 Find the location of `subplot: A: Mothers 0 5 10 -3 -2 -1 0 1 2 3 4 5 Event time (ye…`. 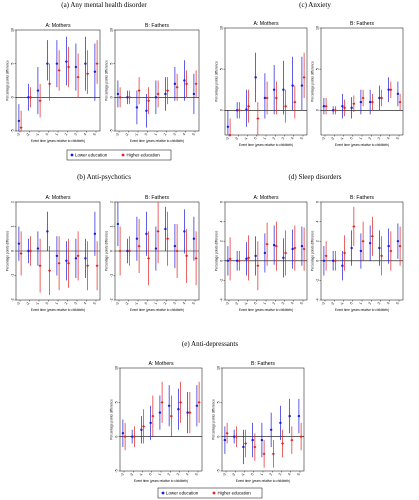

subplot: A: Mothers 0 5 10 -3 -2 -1 0 1 2 3 4 5 Event time (ye… is located at coordinates (261, 84).